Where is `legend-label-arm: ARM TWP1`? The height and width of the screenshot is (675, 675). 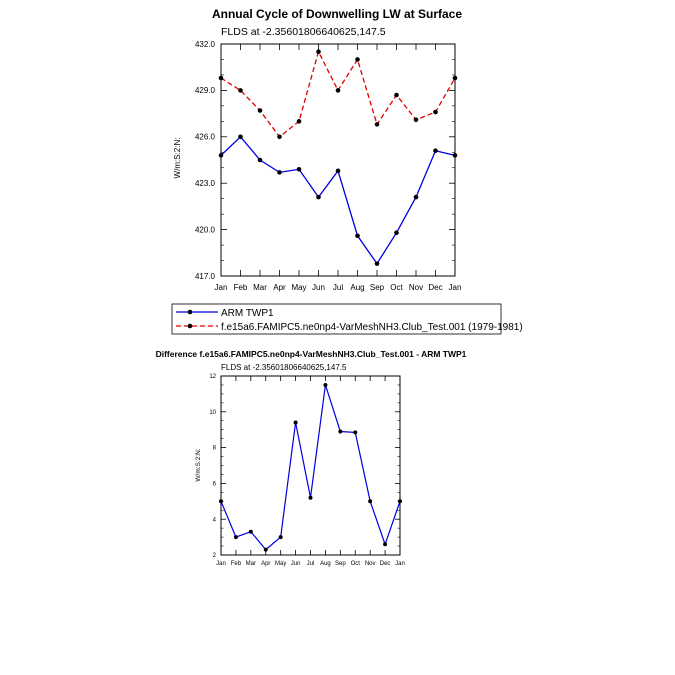 legend-label-arm: ARM TWP1 is located at coordinates (247, 313).